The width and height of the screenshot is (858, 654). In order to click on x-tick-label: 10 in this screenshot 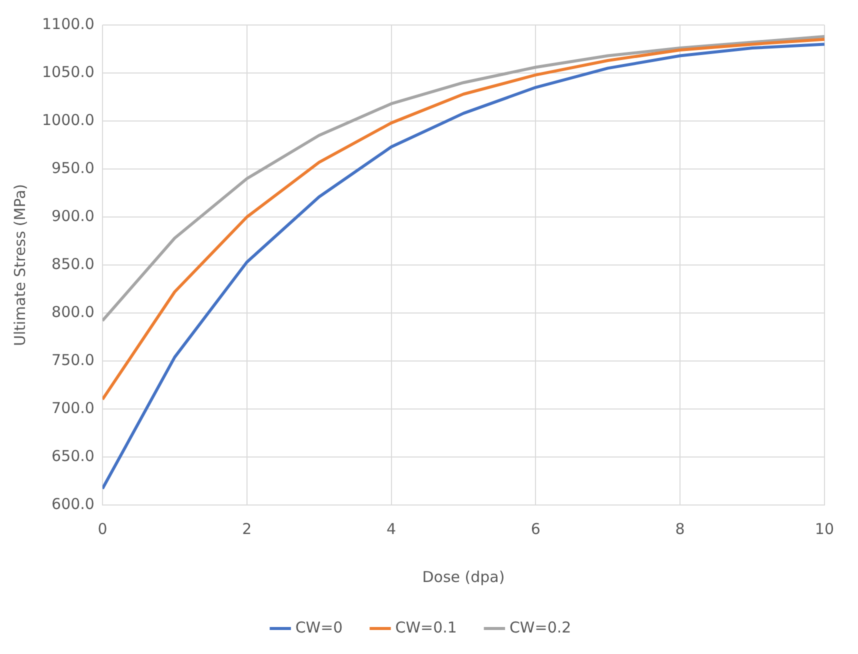, I will do `click(824, 529)`.